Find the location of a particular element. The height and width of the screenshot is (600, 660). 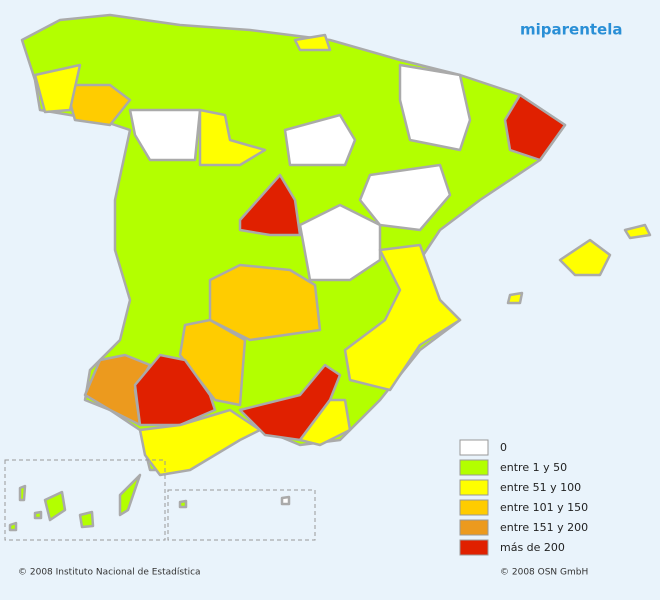

legend-label: 0 is located at coordinates (503, 447).